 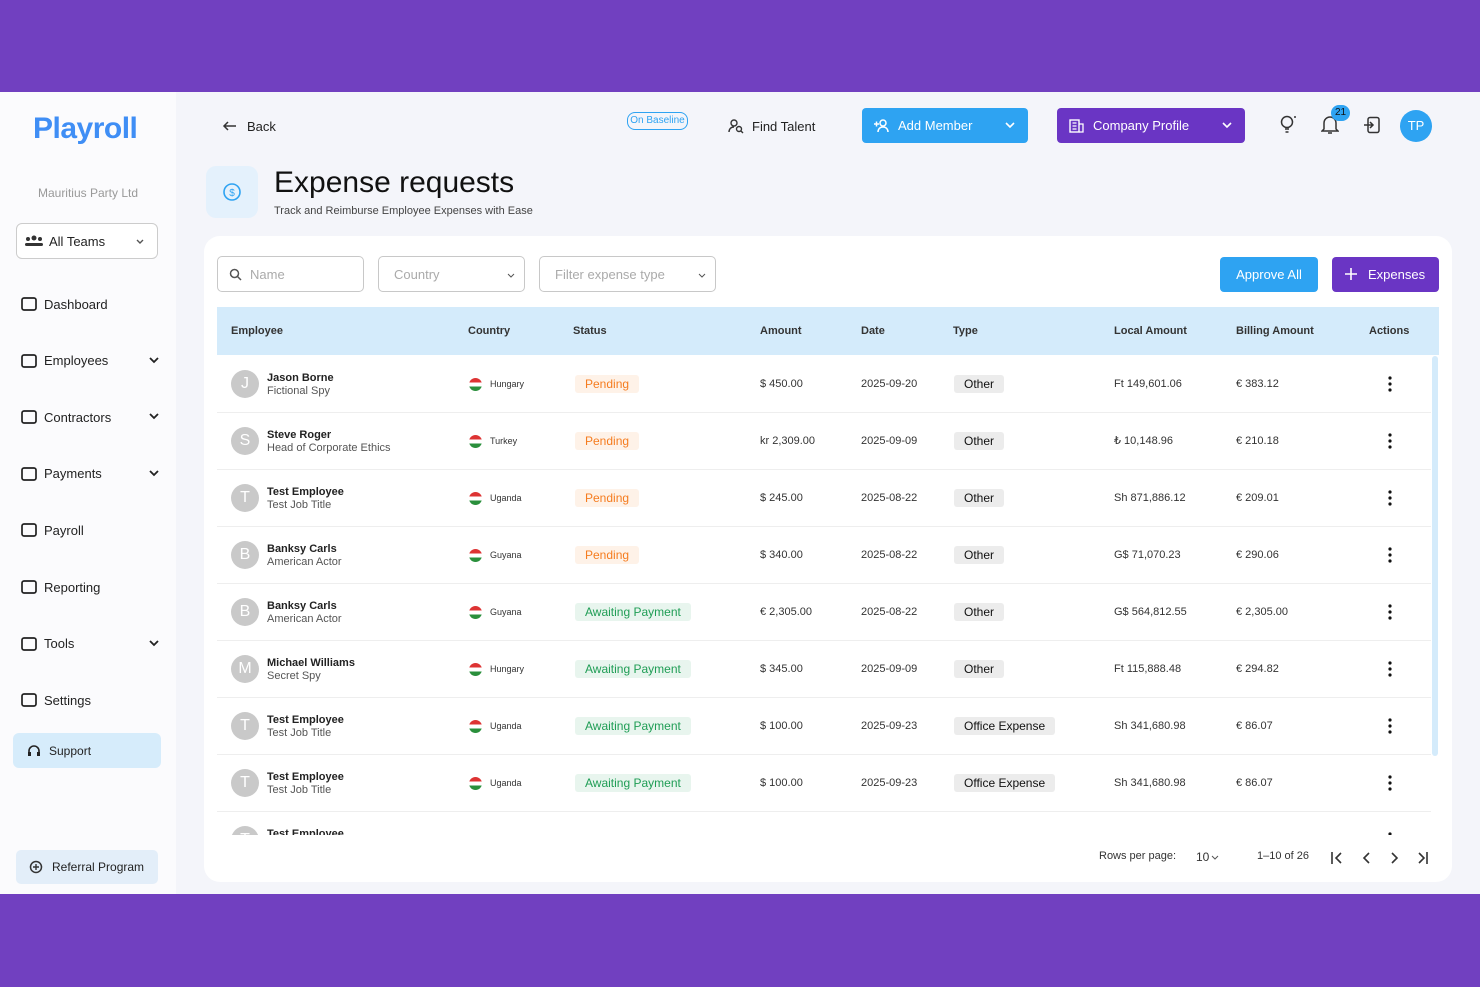 What do you see at coordinates (889, 726) in the screenshot?
I see `date: 2025-09-23` at bounding box center [889, 726].